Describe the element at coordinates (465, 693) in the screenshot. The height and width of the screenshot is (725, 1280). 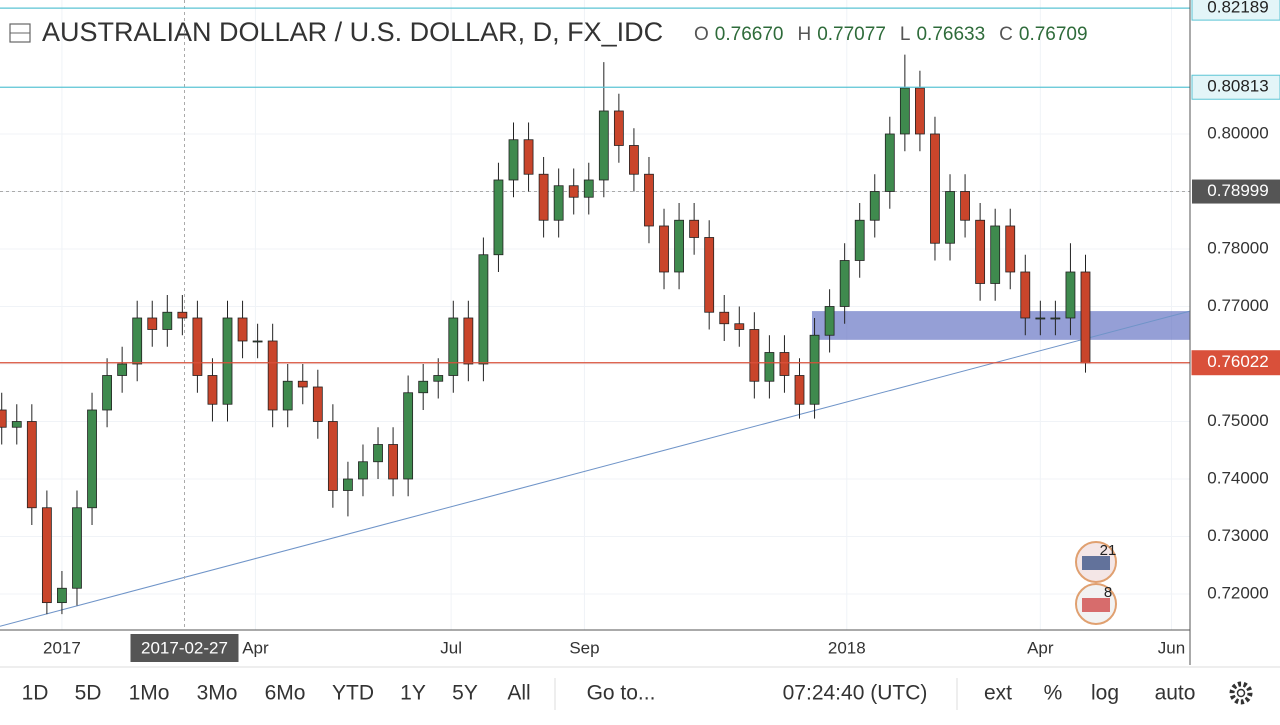
I see `range-button: 5Y` at that location.